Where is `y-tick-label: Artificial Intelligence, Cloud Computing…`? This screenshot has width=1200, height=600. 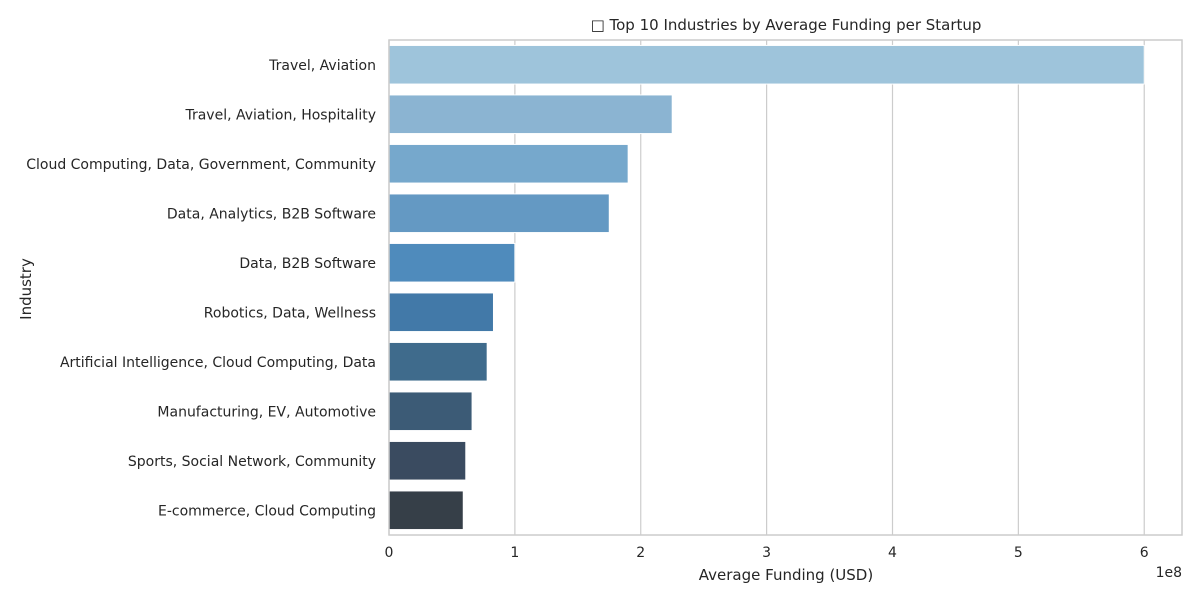
y-tick-label: Artificial Intelligence, Cloud Computing… is located at coordinates (218, 363).